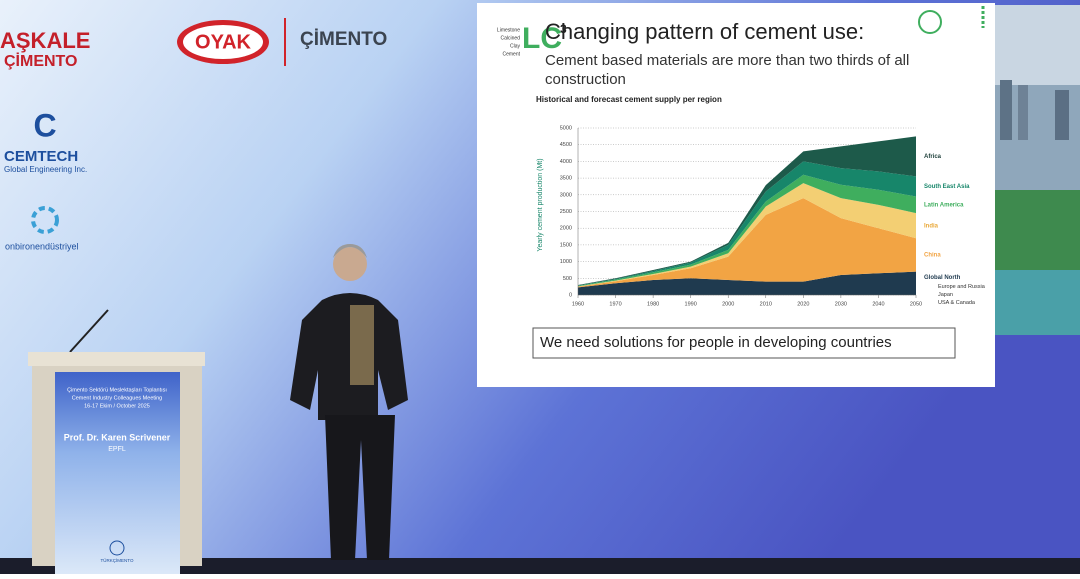 This screenshot has width=1080, height=579. What do you see at coordinates (42, 246) in the screenshot?
I see `logo-onbiron: onbironendüstriyel` at bounding box center [42, 246].